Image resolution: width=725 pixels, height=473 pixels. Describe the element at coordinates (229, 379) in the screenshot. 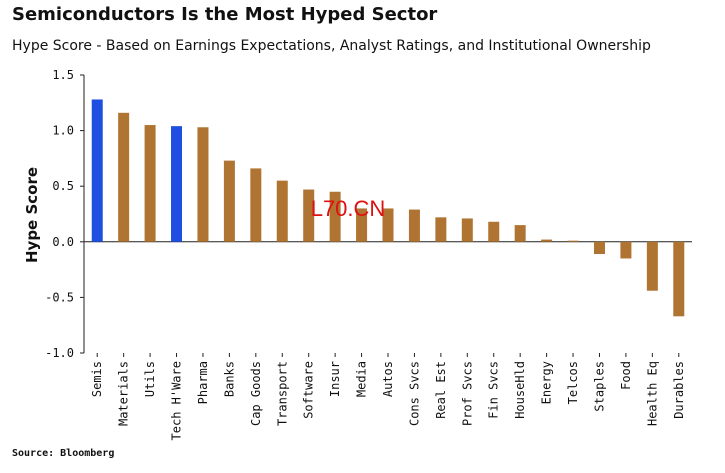

I see `x-category-label: Banks` at that location.